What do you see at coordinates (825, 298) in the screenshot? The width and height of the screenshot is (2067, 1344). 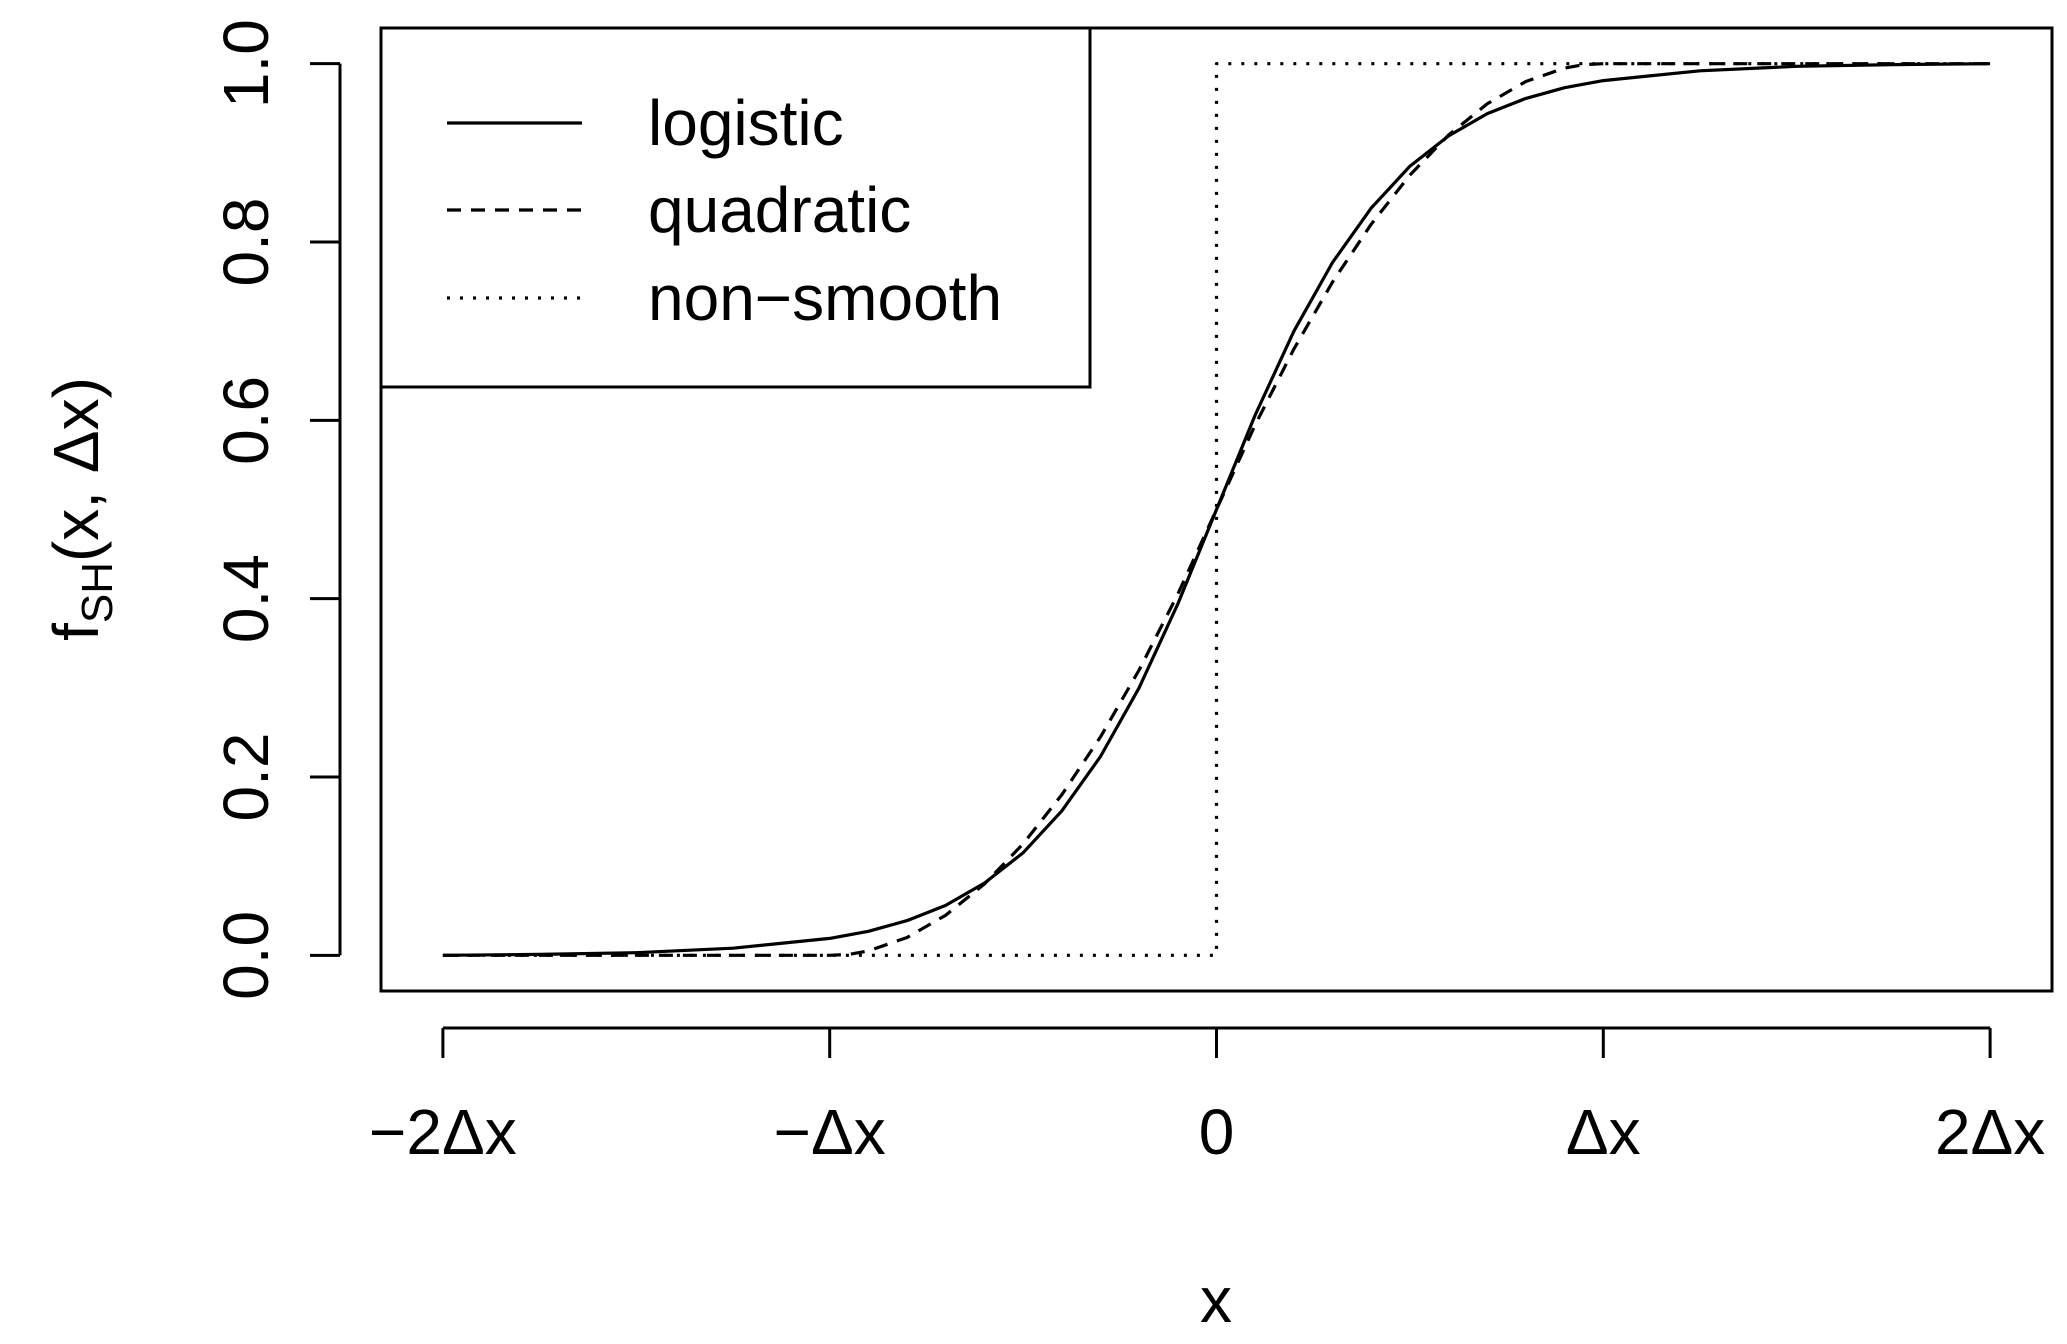 I see `legend-label-non-smooth: non−smooth` at bounding box center [825, 298].